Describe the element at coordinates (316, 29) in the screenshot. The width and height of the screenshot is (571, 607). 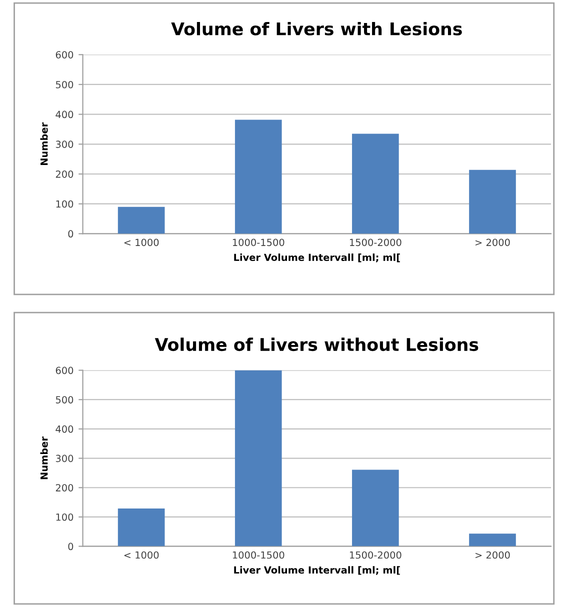
I see `chart-title: Volume of Livers with Lesions` at that location.